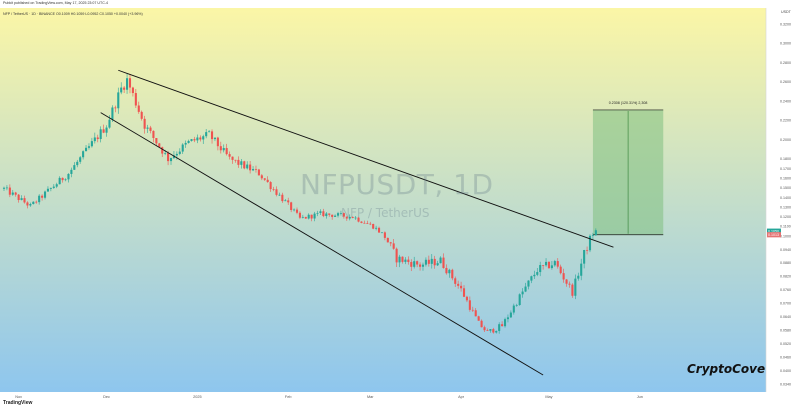 This screenshot has width=800, height=410. Describe the element at coordinates (785, 198) in the screenshot. I see `price-tick-label: 0.1400` at that location.